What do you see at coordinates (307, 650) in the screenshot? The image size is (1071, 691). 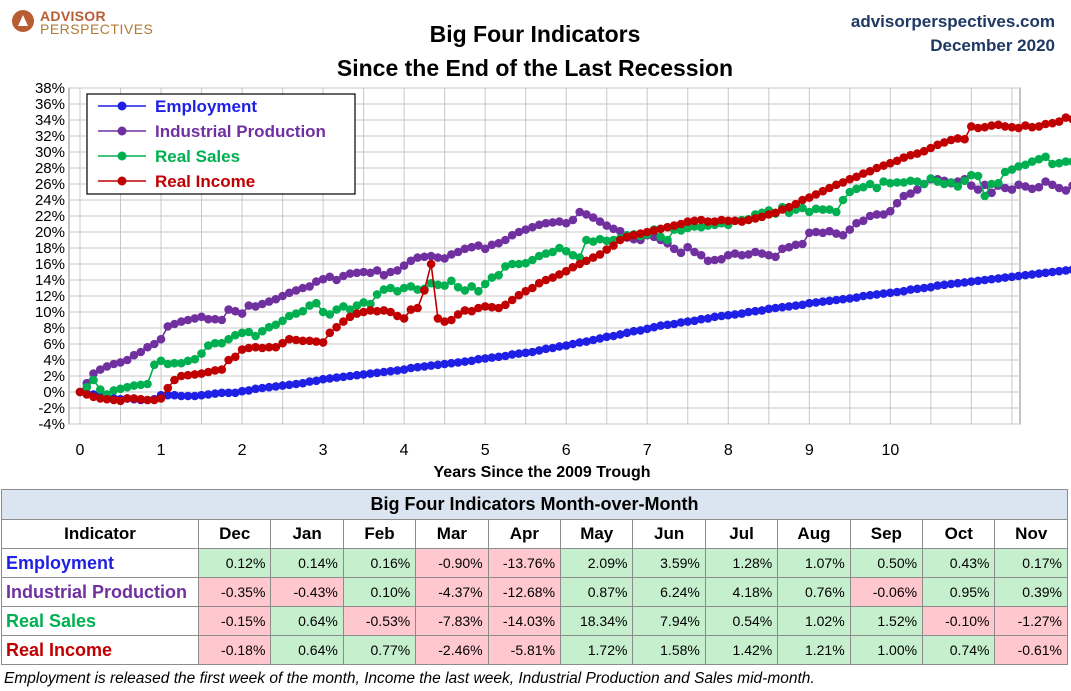 I see `table-cell: 0.64%` at bounding box center [307, 650].